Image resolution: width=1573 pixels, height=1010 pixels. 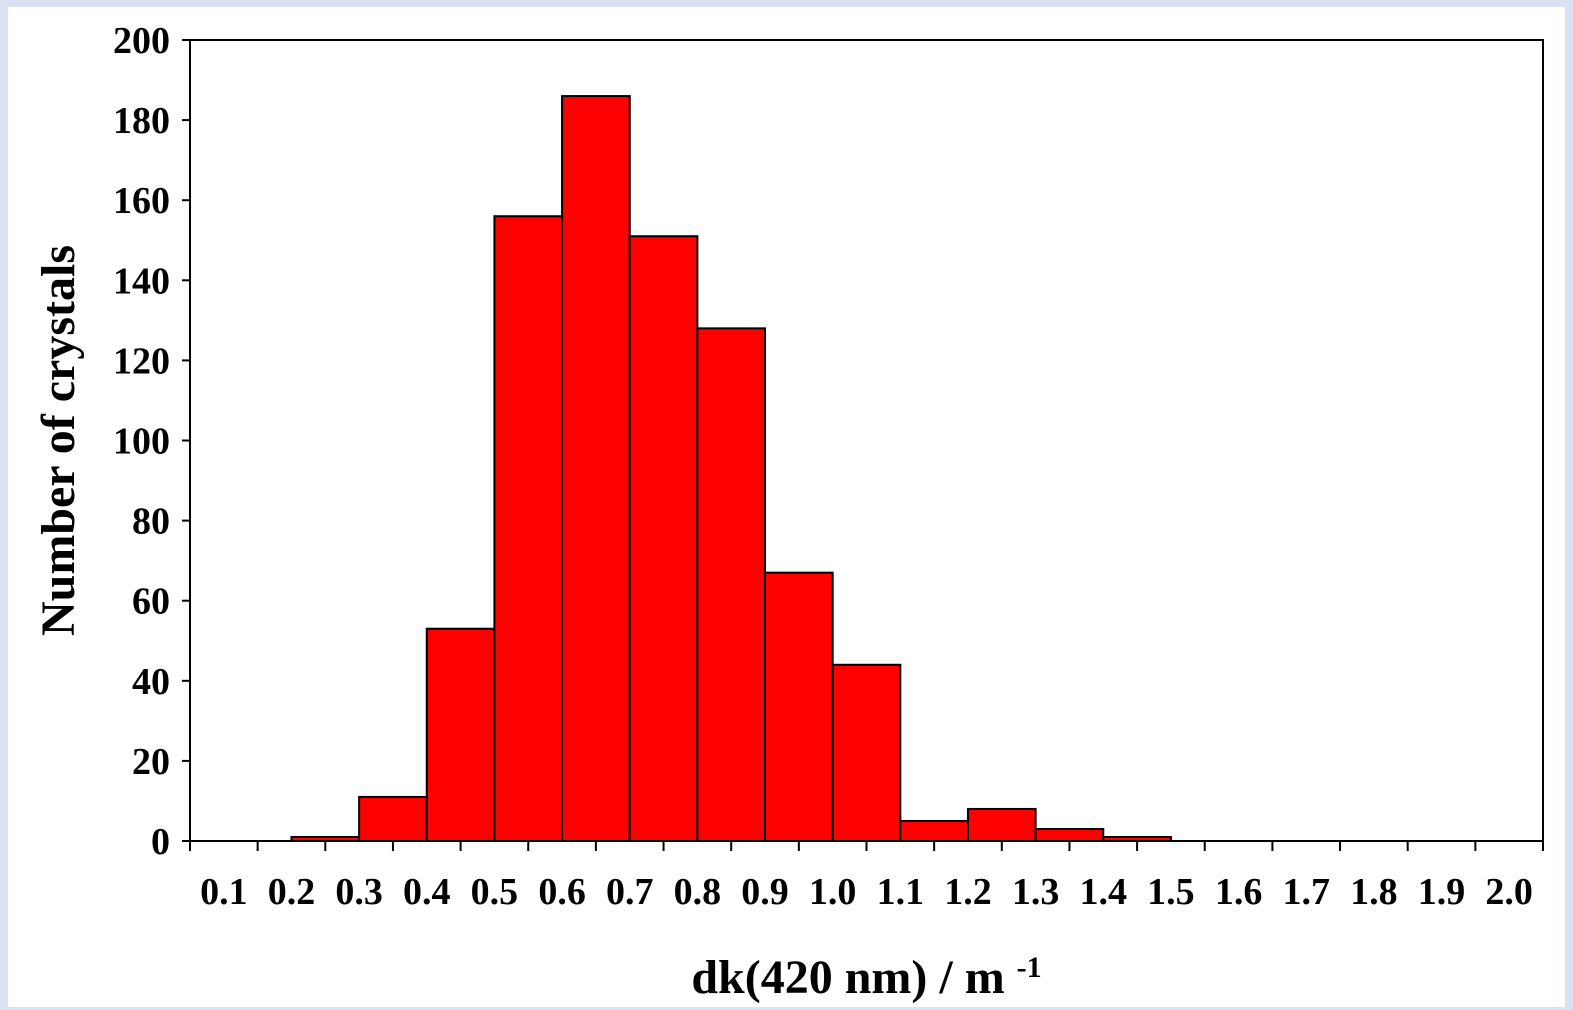 I want to click on y-tick-label: 180, so click(x=141, y=121).